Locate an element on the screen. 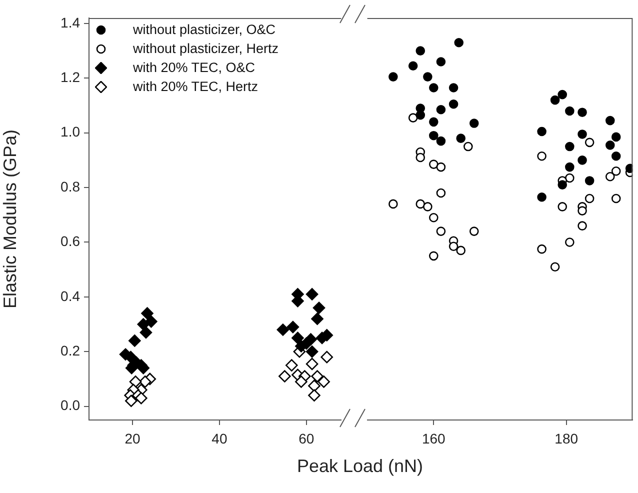 Image resolution: width=638 pixels, height=493 pixels. y-tick-label: 0.6 is located at coordinates (70, 241).